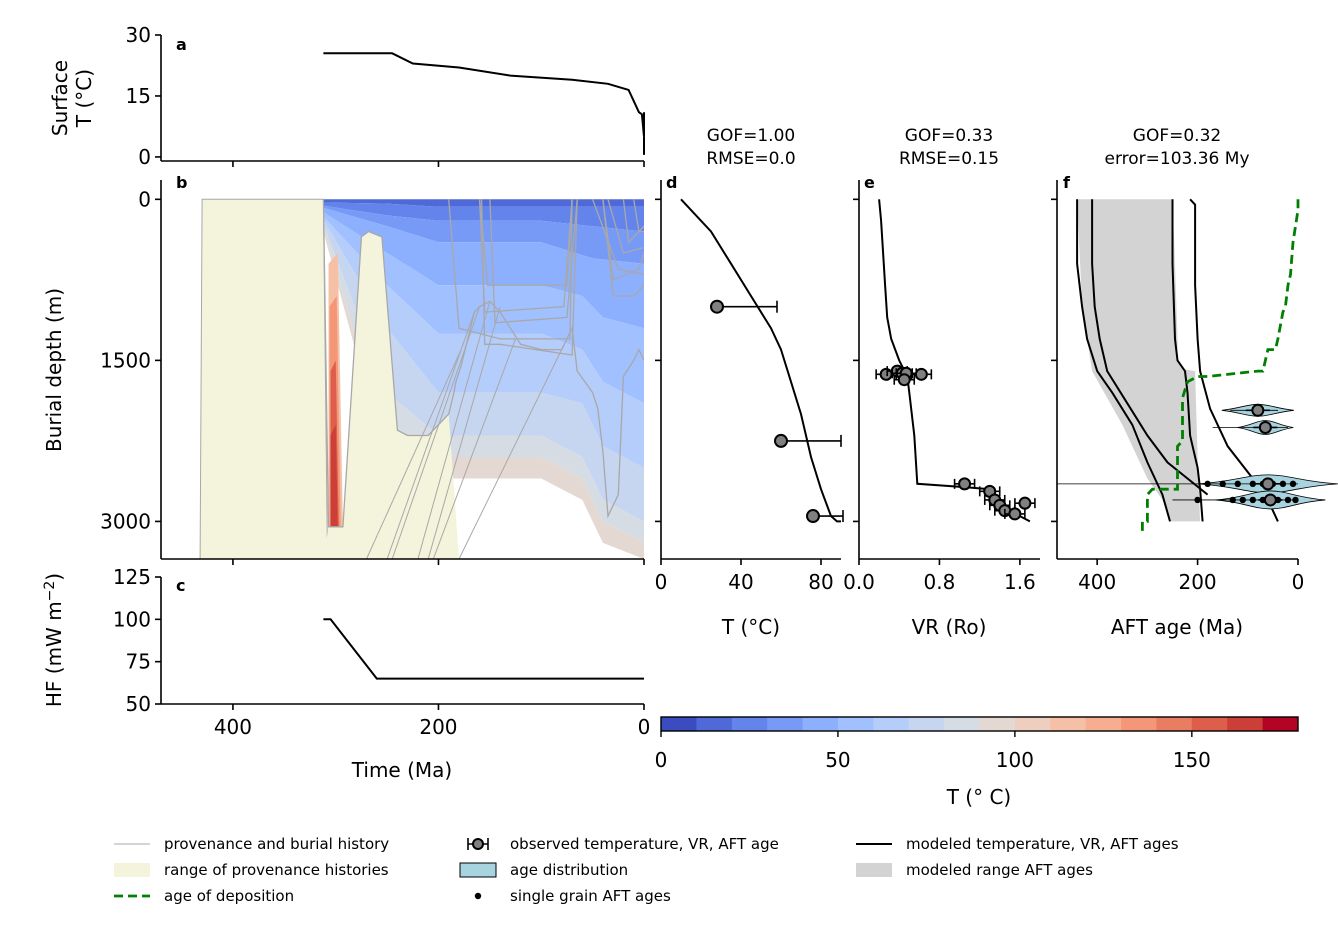  What do you see at coordinates (233, 727) in the screenshot?
I see `panel-c-xtick-label: 400` at bounding box center [233, 727].